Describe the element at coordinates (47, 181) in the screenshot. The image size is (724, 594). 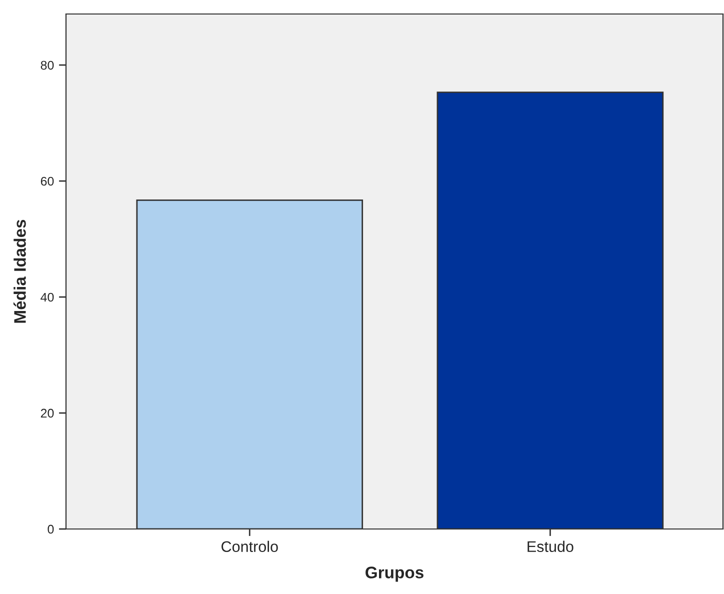
I see `y-tick-label: 60` at that location.